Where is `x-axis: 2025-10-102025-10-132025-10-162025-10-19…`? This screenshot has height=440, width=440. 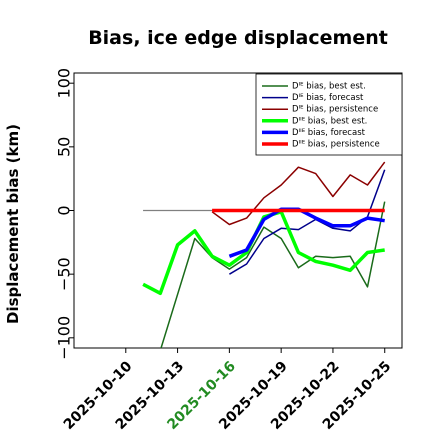 x-axis: 2025-10-102025-10-132025-10-162025-10-19… is located at coordinates (227, 390).